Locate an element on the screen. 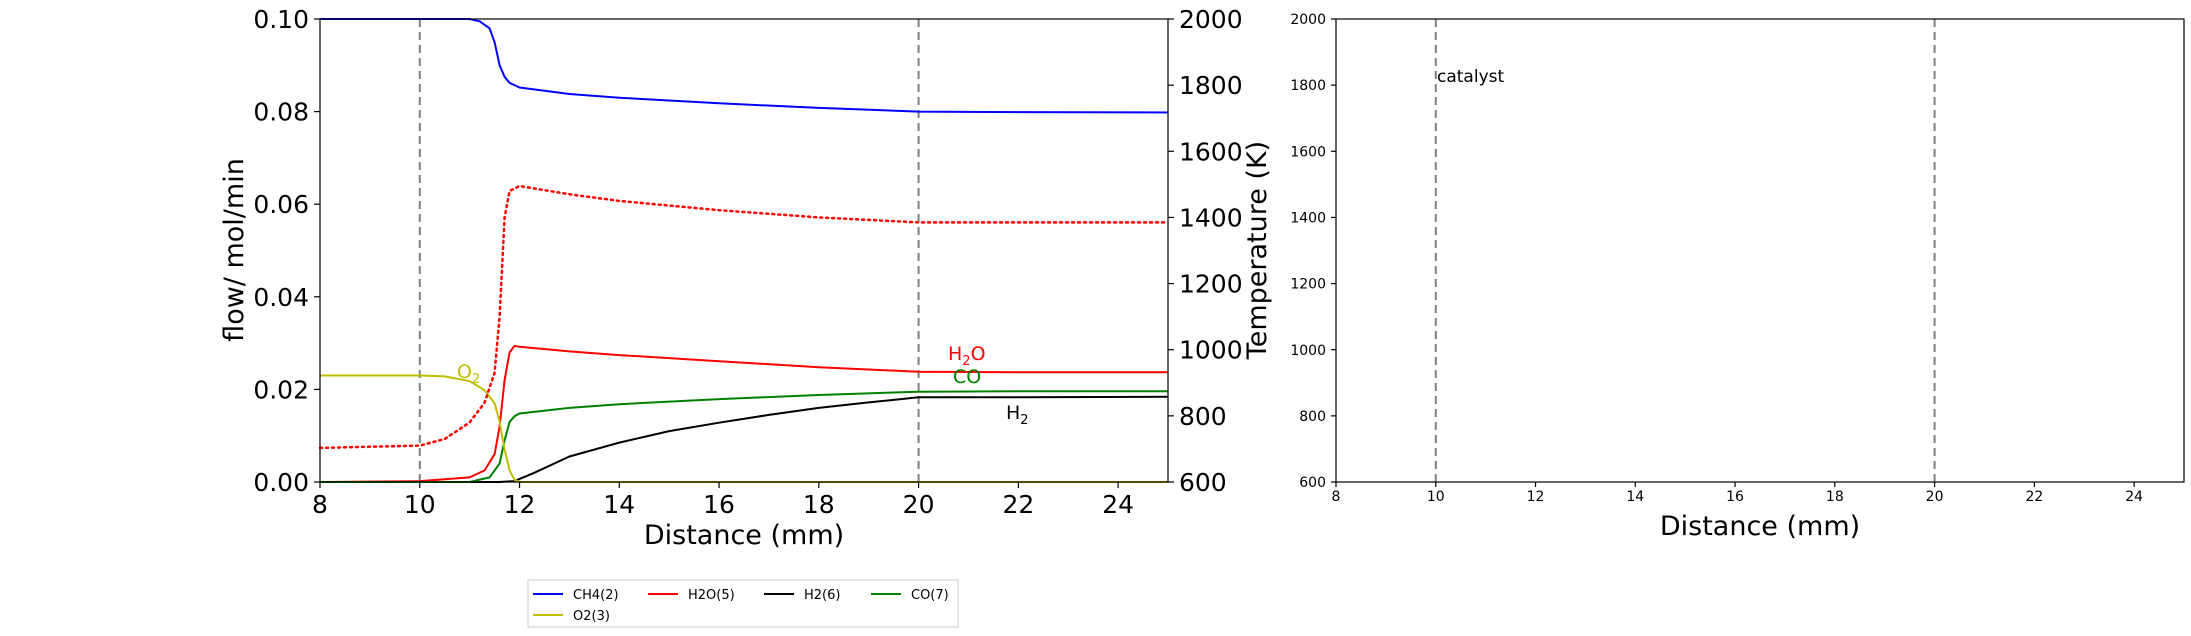 This screenshot has width=2191, height=636. catalyst-annotation: catalyst is located at coordinates (1470, 77).